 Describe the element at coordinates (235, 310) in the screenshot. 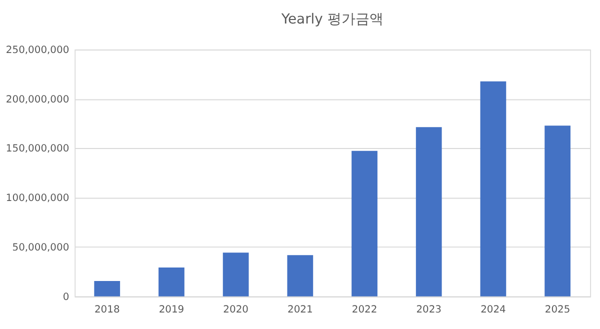

I see `x-tick-label: 2020` at that location.